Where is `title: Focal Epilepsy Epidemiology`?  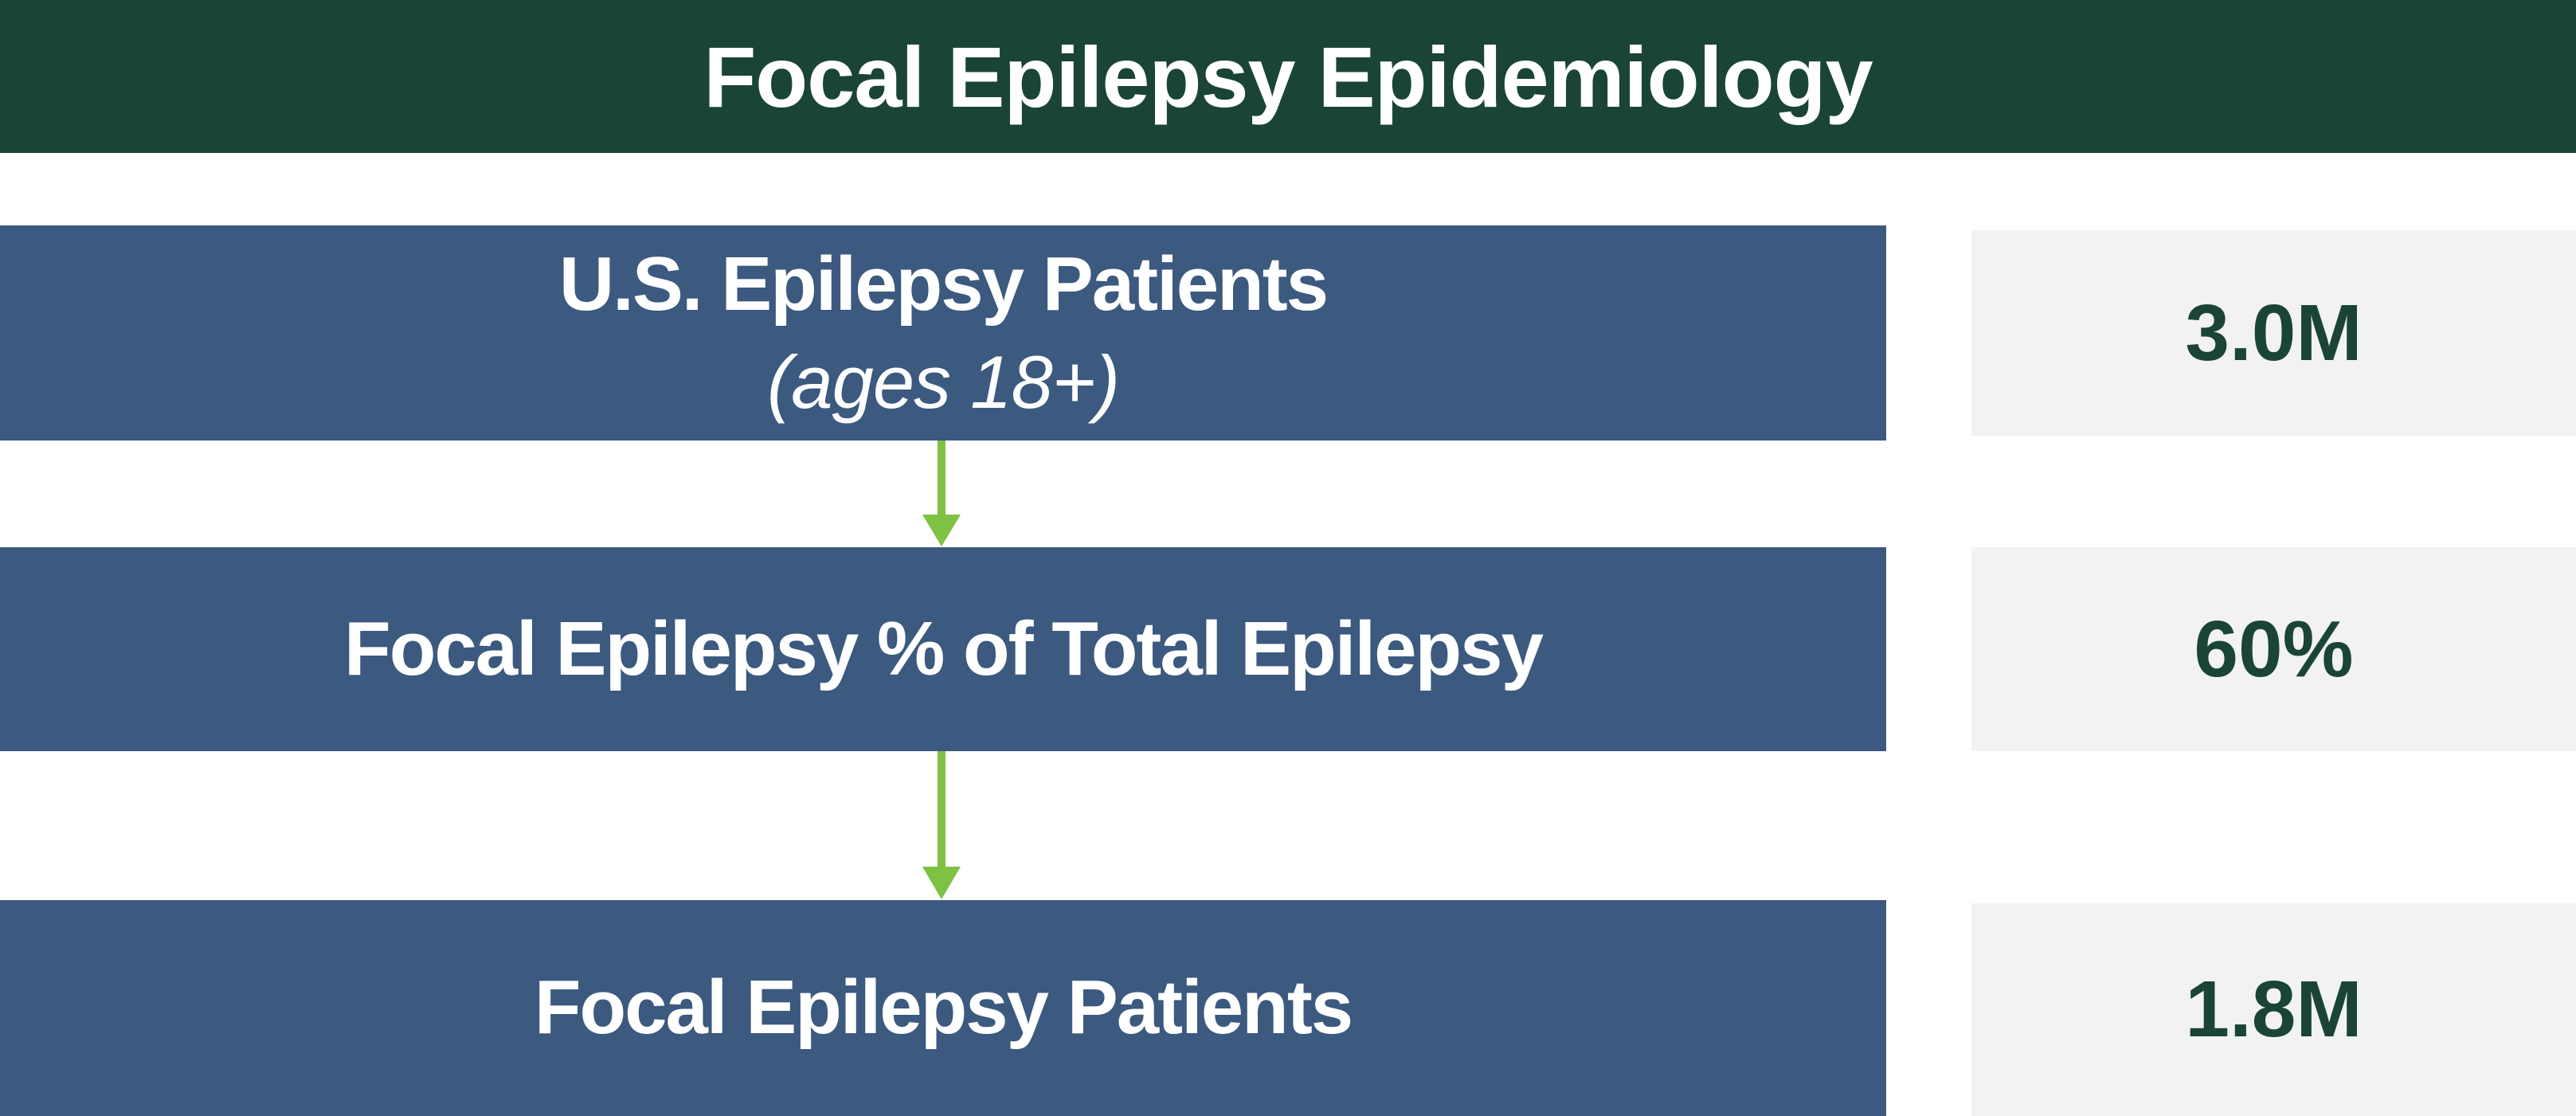 title: Focal Epilepsy Epidemiology is located at coordinates (1288, 76).